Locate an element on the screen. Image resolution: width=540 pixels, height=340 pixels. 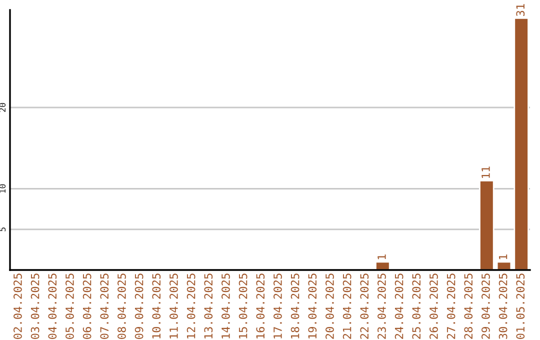
x-tick-label: 04.04.2025 is located at coordinates (52, 306).